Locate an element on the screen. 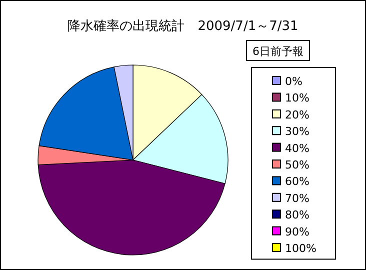 Image resolution: width=366 pixels, height=270 pixels. legend-label: 30% is located at coordinates (297, 131).